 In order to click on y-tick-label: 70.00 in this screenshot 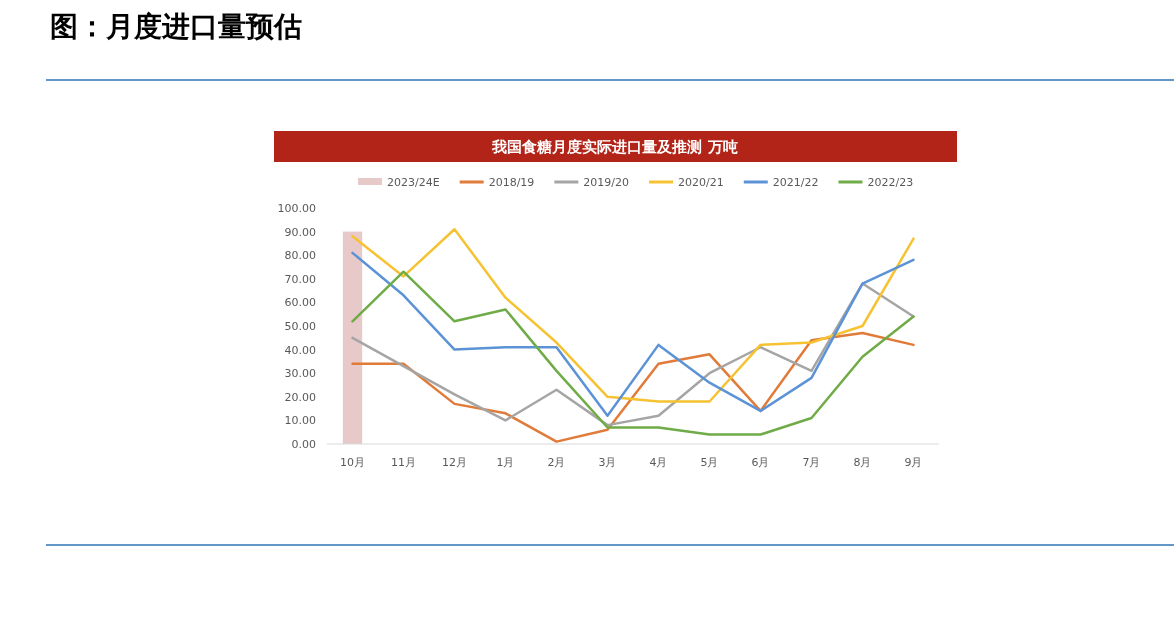, I will do `click(300, 279)`.